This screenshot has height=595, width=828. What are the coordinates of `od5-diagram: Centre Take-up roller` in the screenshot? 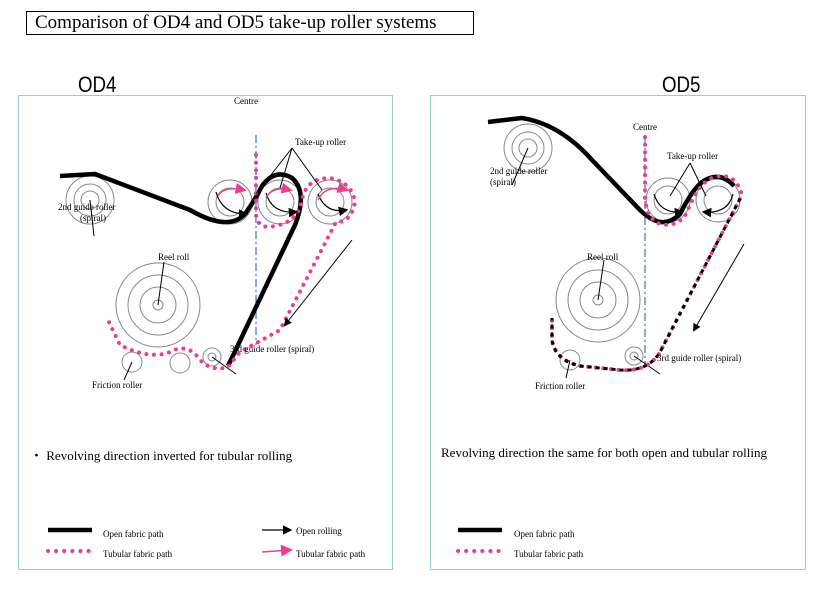 It's located at (616, 253).